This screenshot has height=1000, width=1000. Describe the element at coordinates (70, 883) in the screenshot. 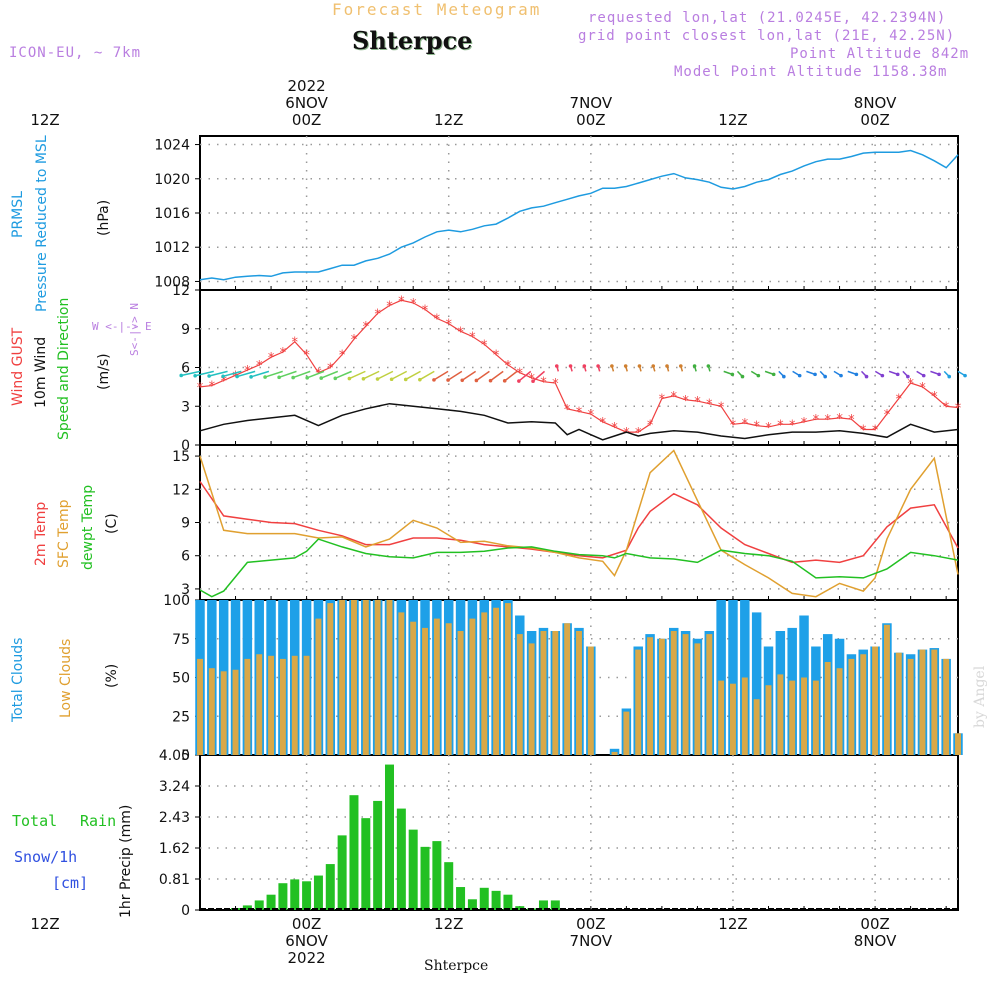

I see `snow-unit: [cm]` at that location.